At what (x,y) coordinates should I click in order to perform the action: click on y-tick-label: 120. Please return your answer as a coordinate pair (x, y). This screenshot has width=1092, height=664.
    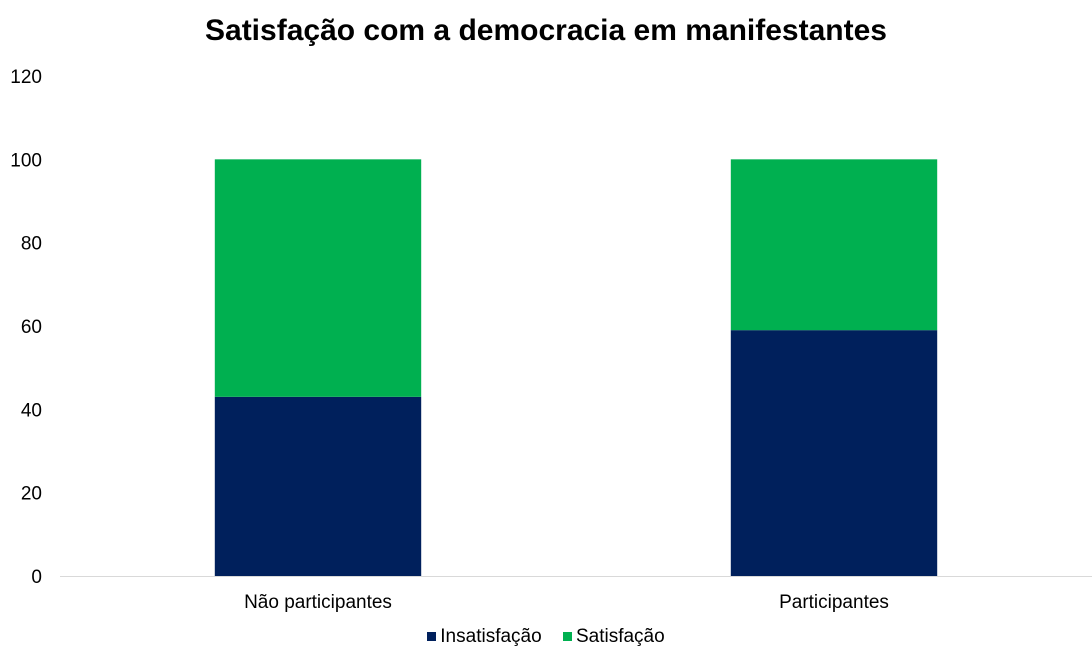
    Looking at the image, I should click on (26, 77).